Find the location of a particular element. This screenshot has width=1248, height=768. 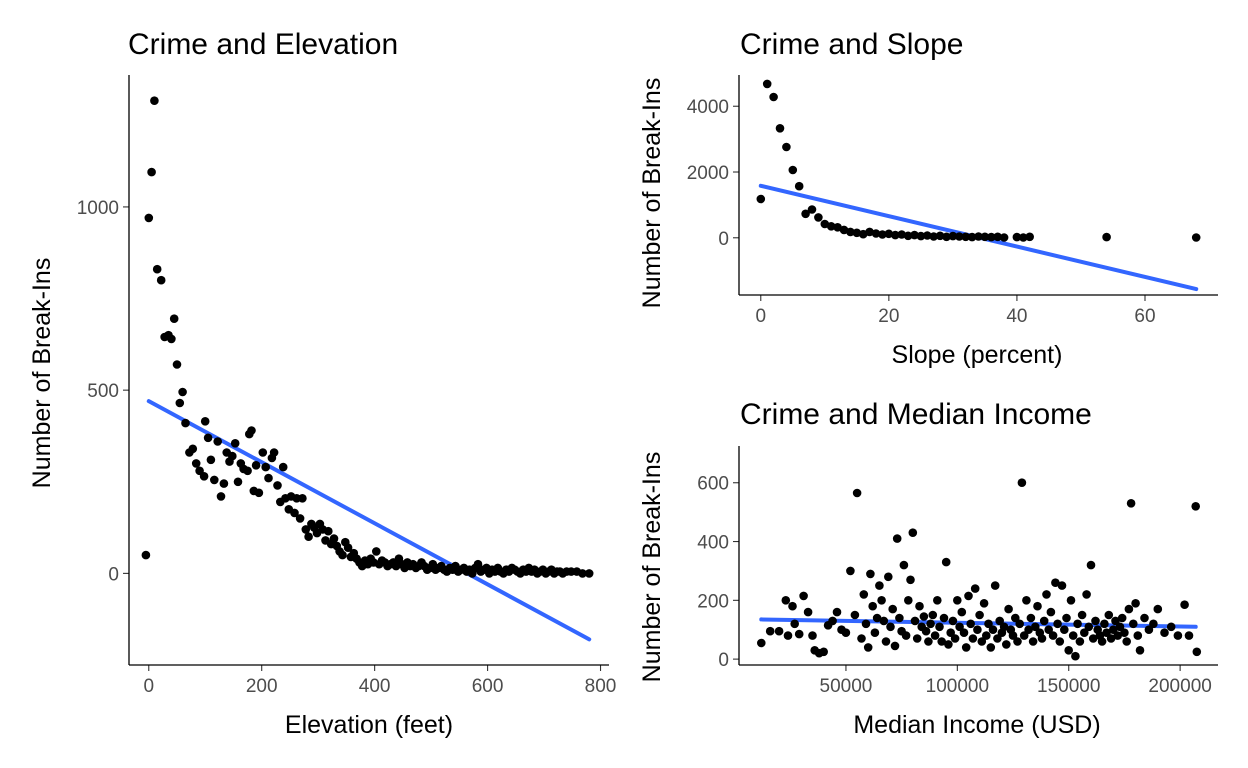

trend-line-group is located at coordinates (369, 520).